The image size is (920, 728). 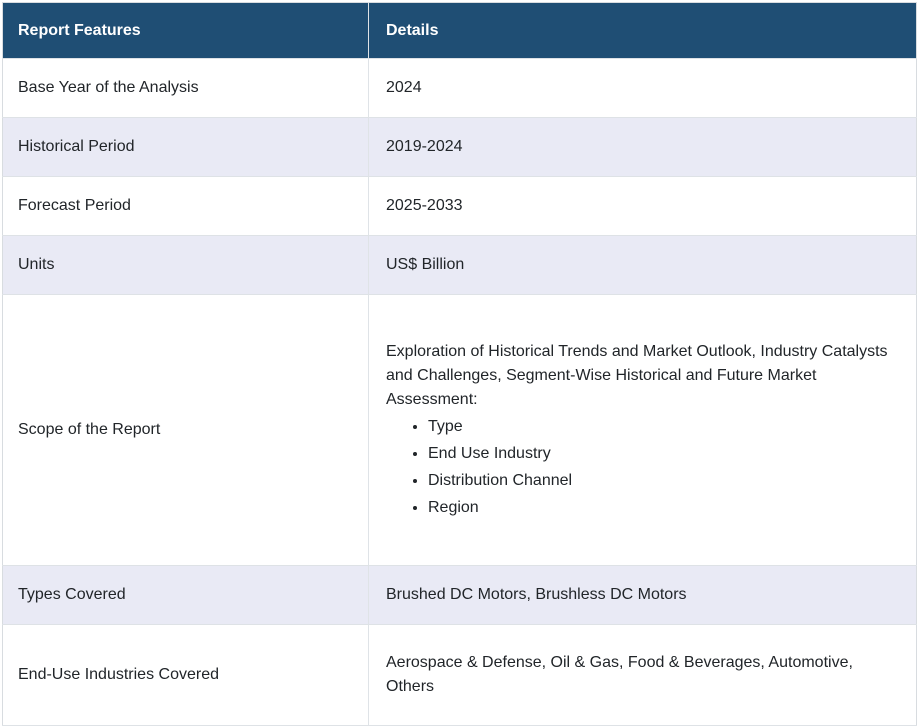 I want to click on table-header-row: Report Features Details, so click(x=459, y=30).